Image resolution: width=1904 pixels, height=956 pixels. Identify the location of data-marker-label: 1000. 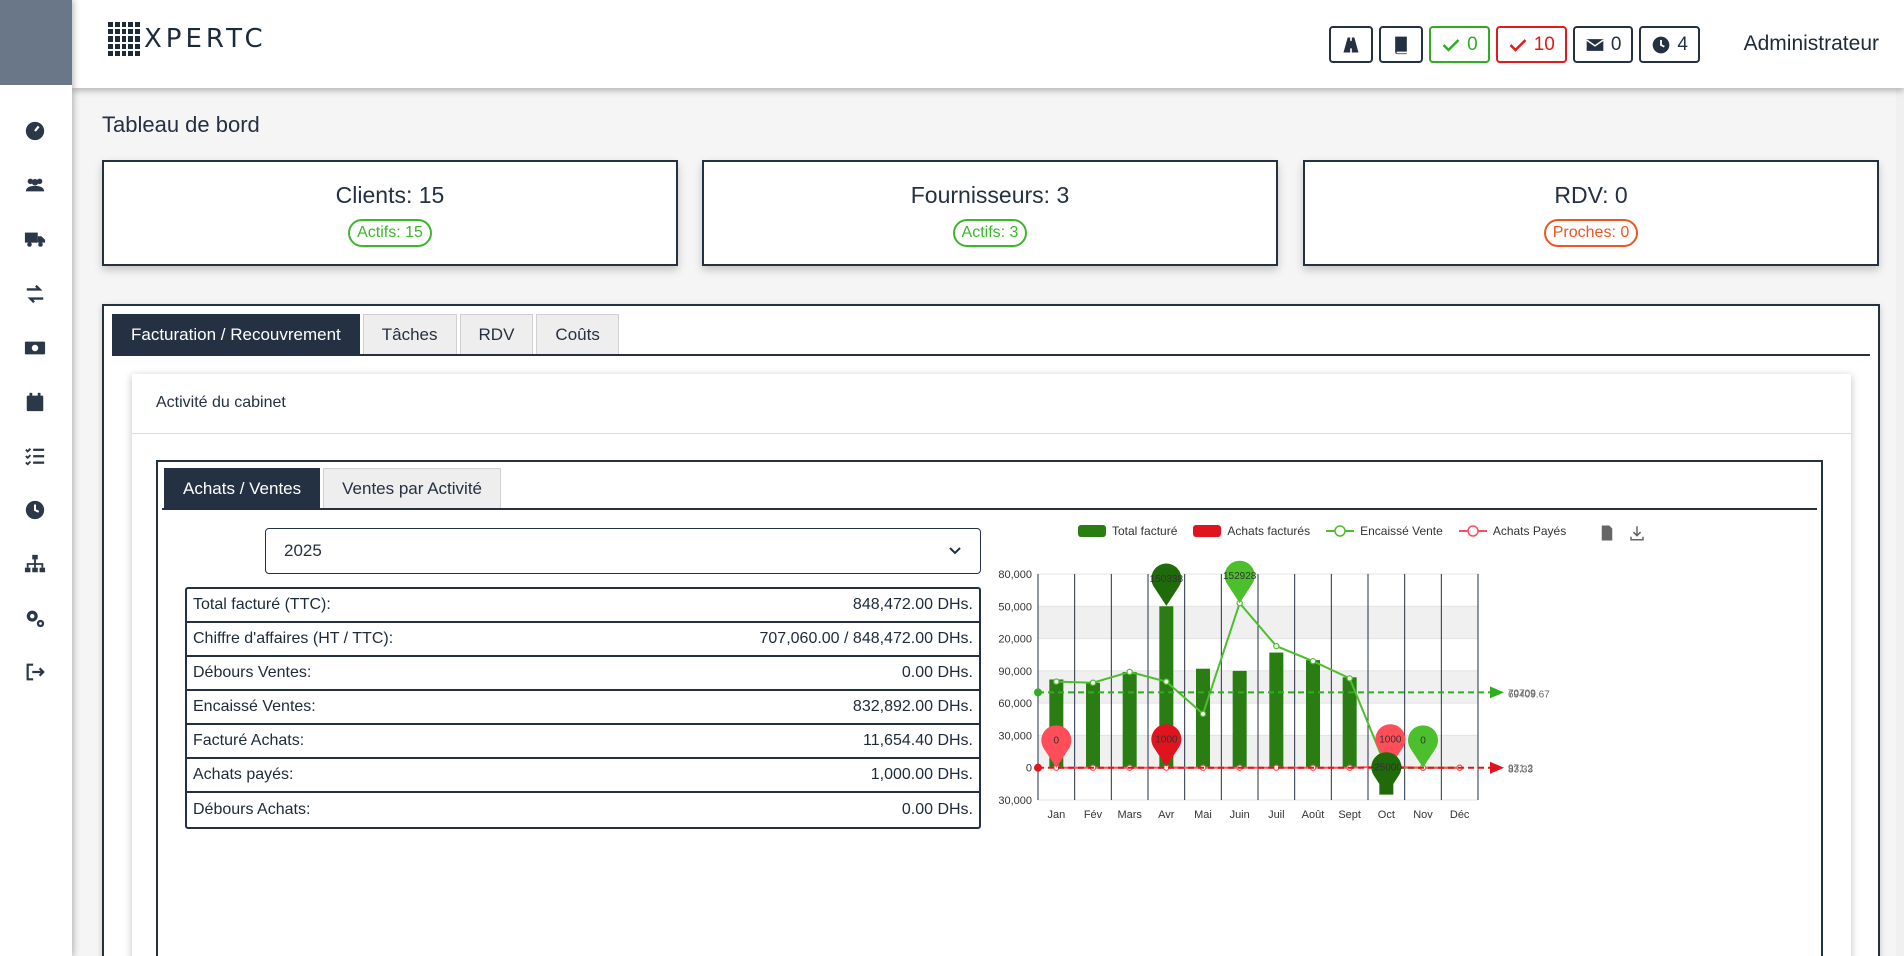
(1166, 740).